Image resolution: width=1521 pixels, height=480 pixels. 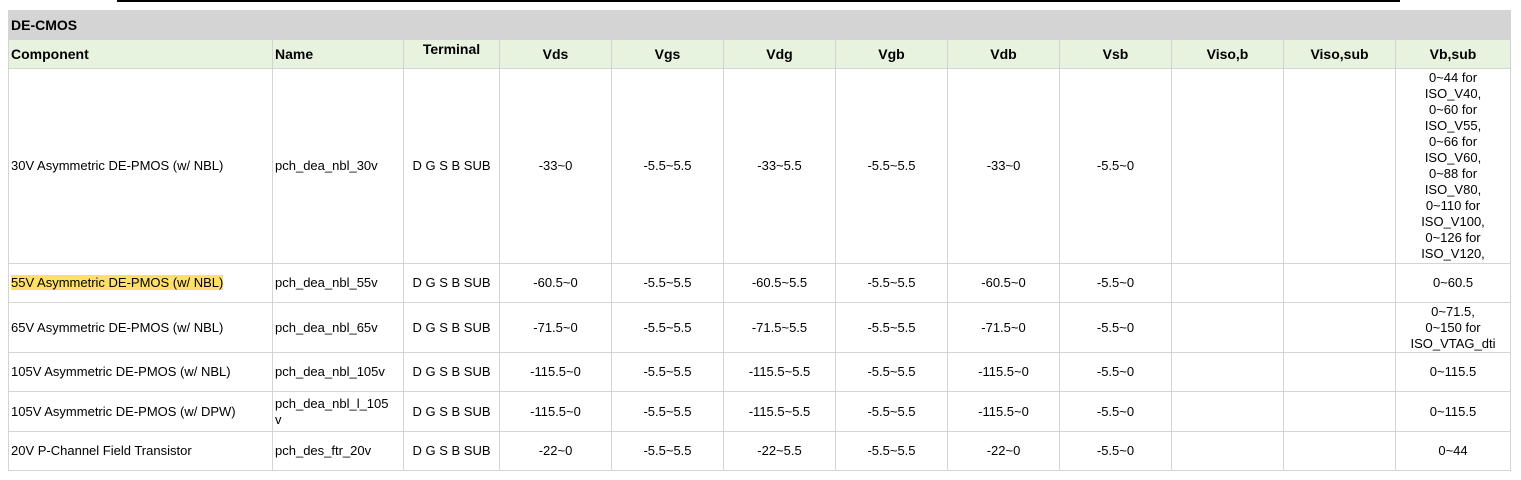 I want to click on component-cell: 30V Asymmetric DE-PMOS (w/ NBL), so click(x=140, y=166).